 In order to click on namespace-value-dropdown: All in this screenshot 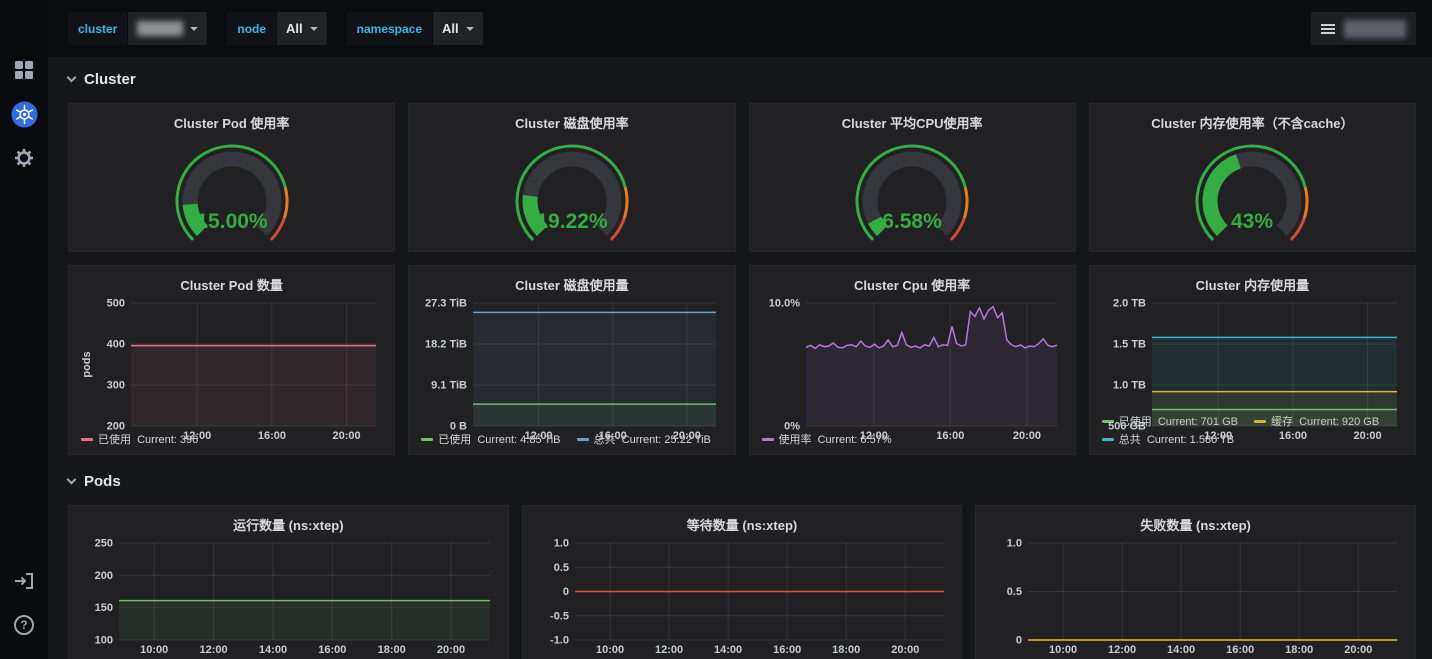, I will do `click(457, 28)`.